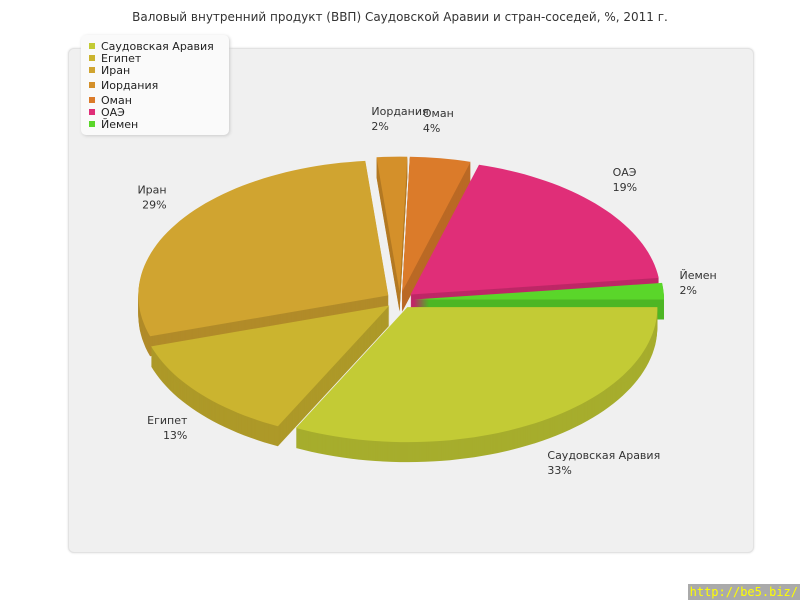  I want to click on slice-value-label: 4%, so click(431, 128).